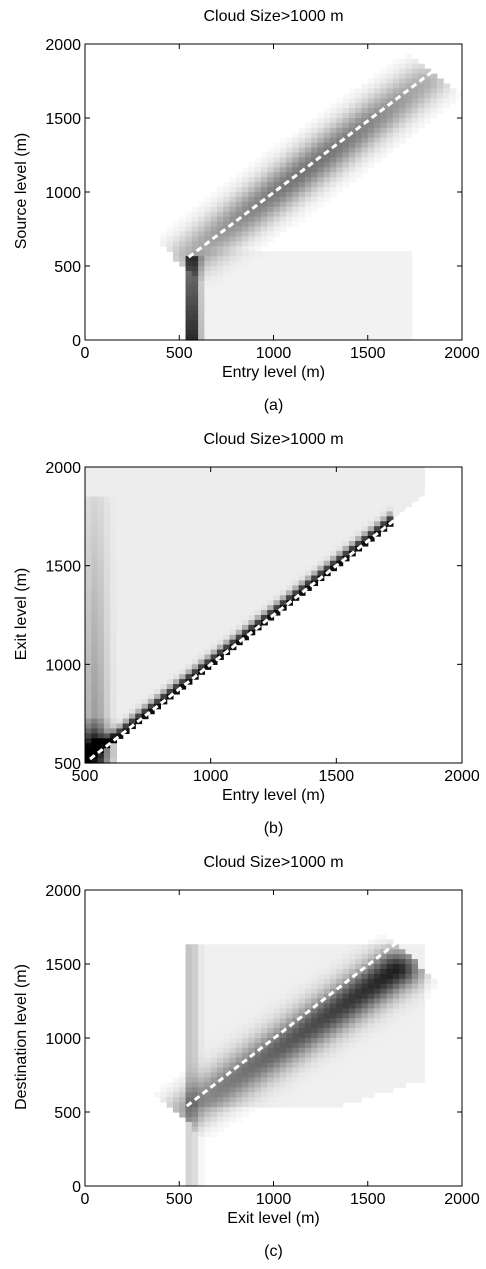 The image size is (486, 1269). What do you see at coordinates (179, 353) in the screenshot?
I see `x-tick-label: 500` at bounding box center [179, 353].